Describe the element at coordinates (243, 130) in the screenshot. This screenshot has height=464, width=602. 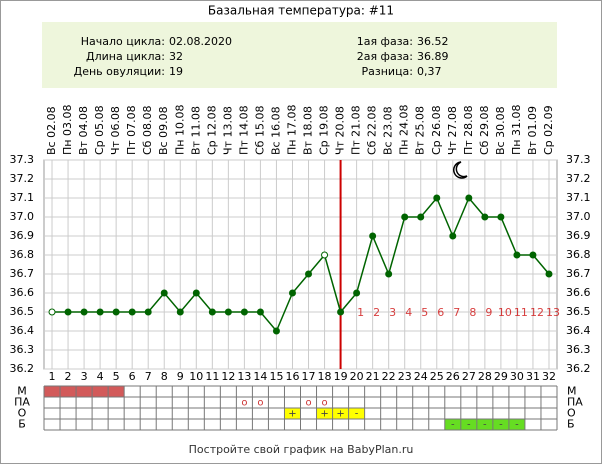
I see `date-label: Пт 14.08` at that location.